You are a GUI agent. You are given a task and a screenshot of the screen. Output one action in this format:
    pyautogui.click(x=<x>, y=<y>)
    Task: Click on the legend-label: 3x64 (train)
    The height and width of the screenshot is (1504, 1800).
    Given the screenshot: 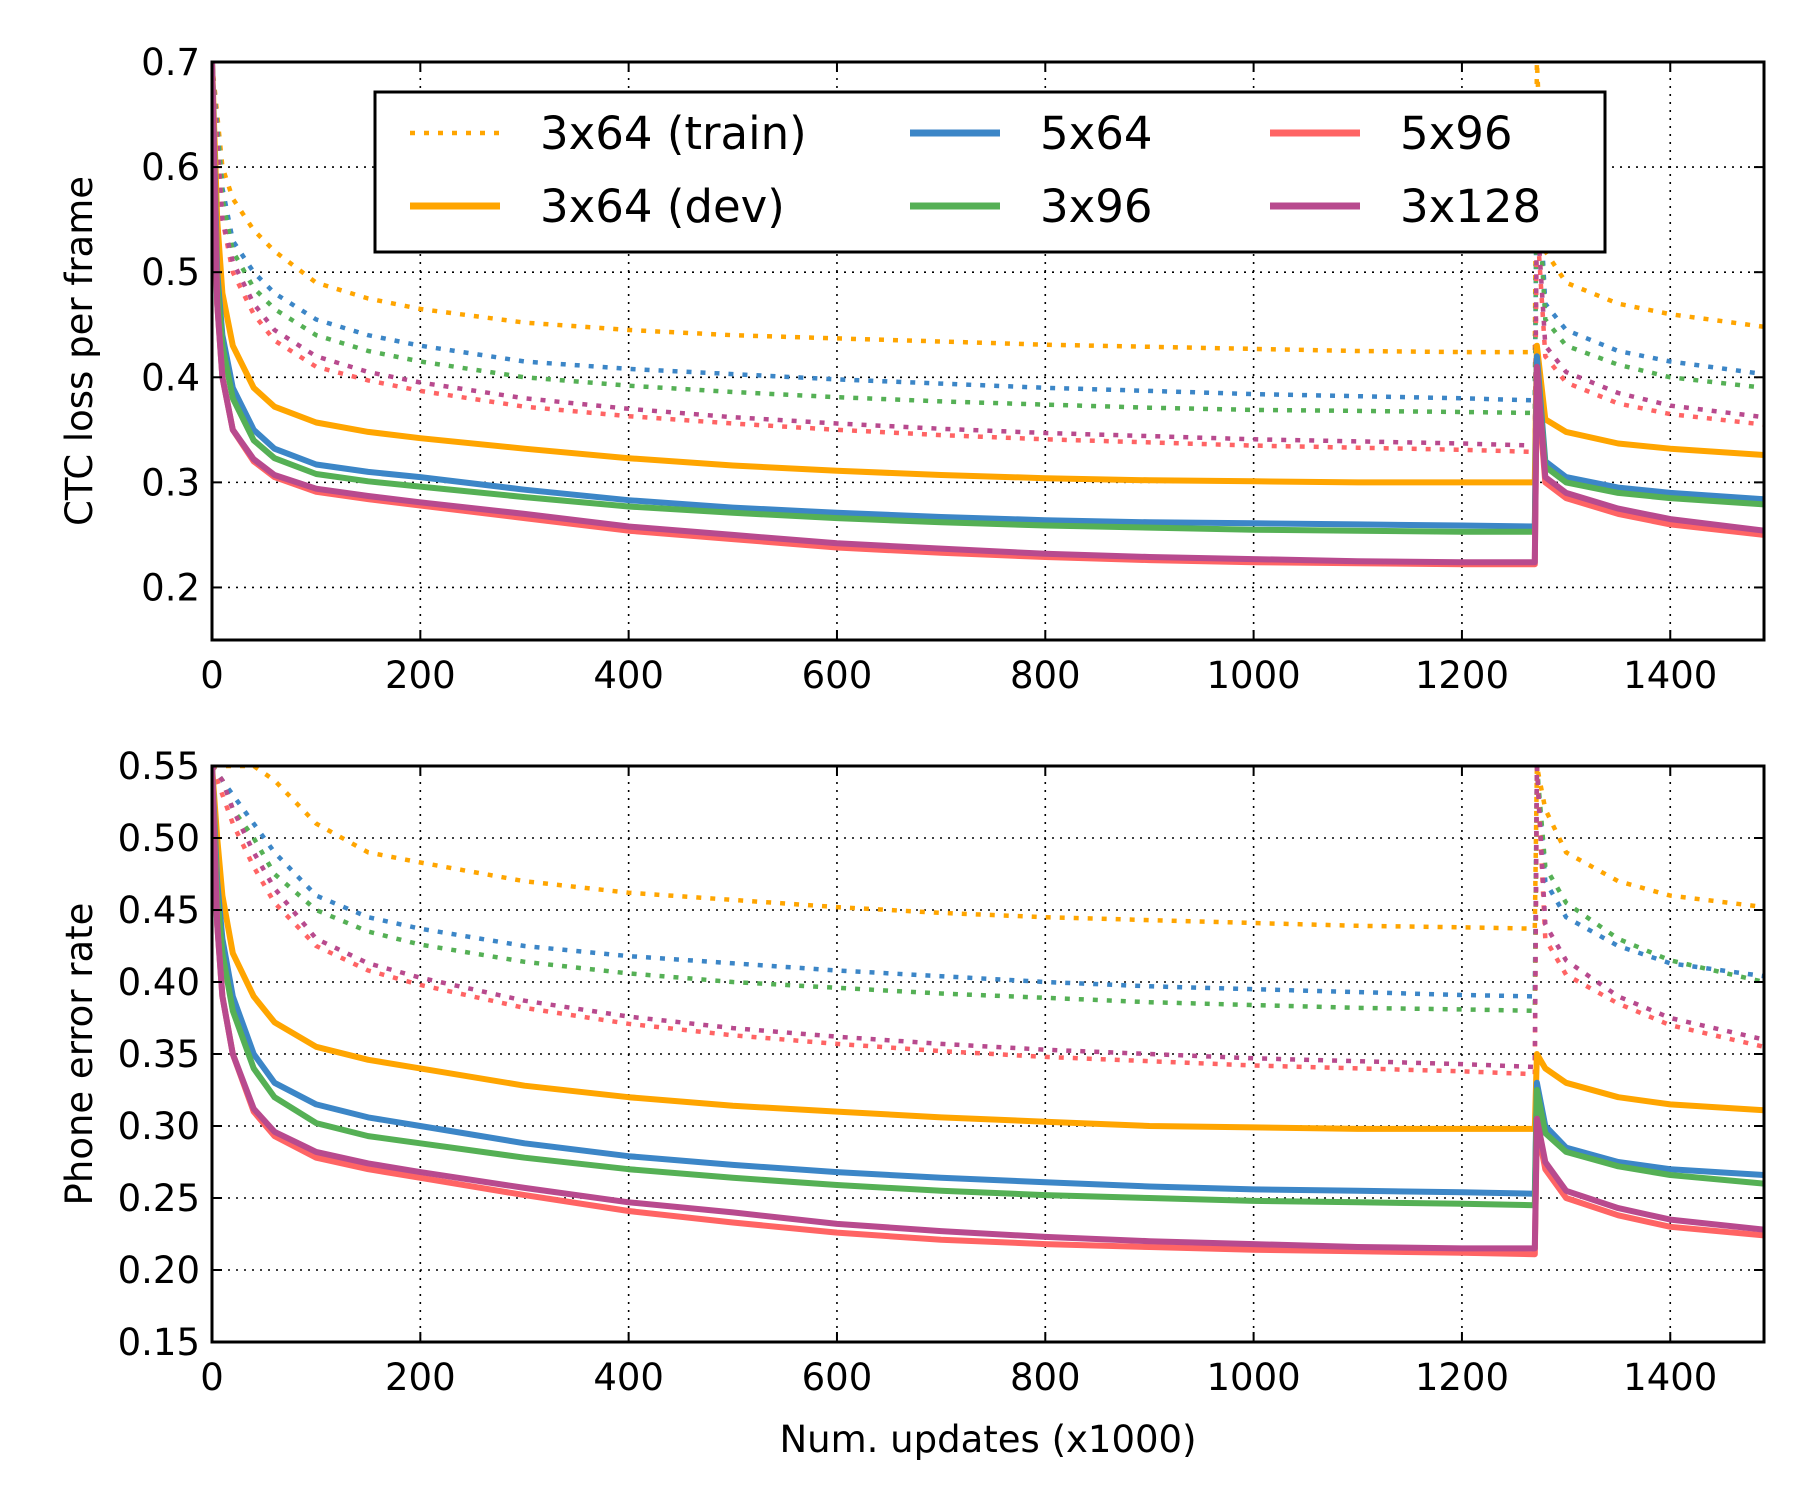 What is the action you would take?
    pyautogui.click(x=673, y=133)
    